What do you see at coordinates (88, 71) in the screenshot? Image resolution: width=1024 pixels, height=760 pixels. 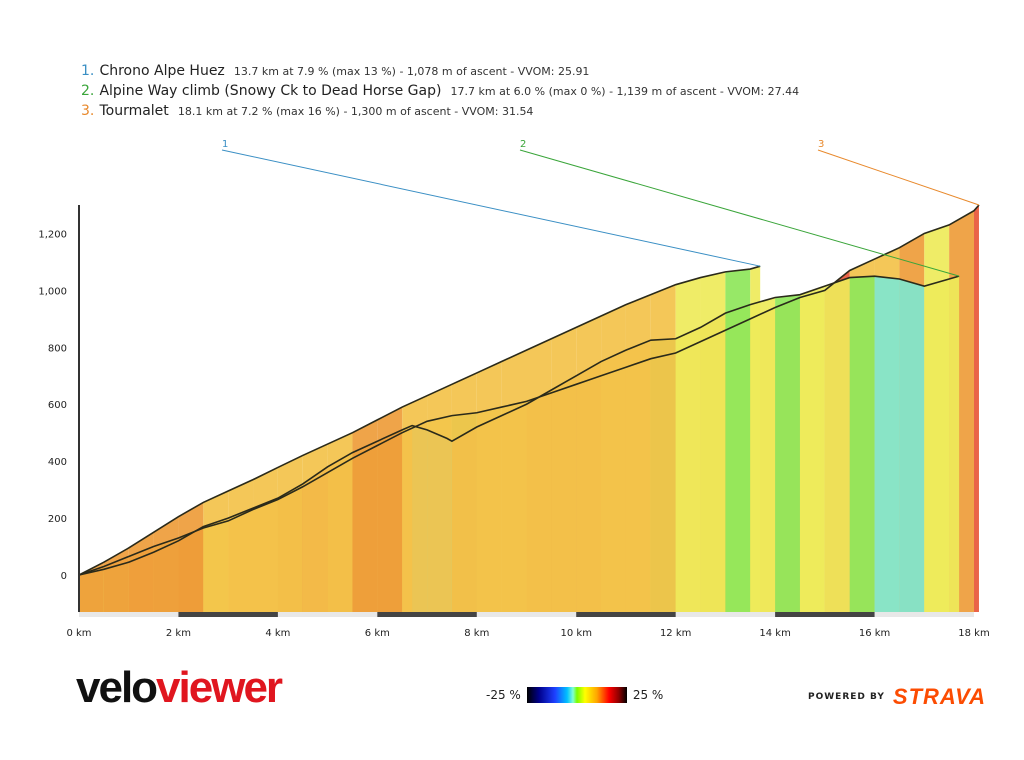 I see `legend-index: 1.` at bounding box center [88, 71].